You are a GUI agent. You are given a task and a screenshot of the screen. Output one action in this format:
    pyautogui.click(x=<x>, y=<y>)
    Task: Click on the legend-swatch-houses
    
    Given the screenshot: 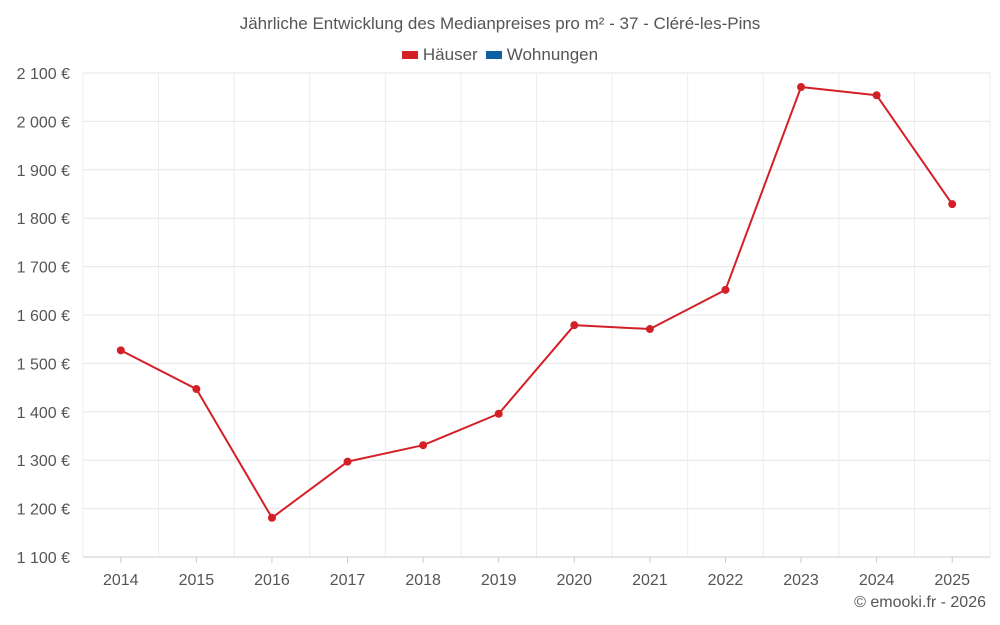 What is the action you would take?
    pyautogui.click(x=409, y=55)
    